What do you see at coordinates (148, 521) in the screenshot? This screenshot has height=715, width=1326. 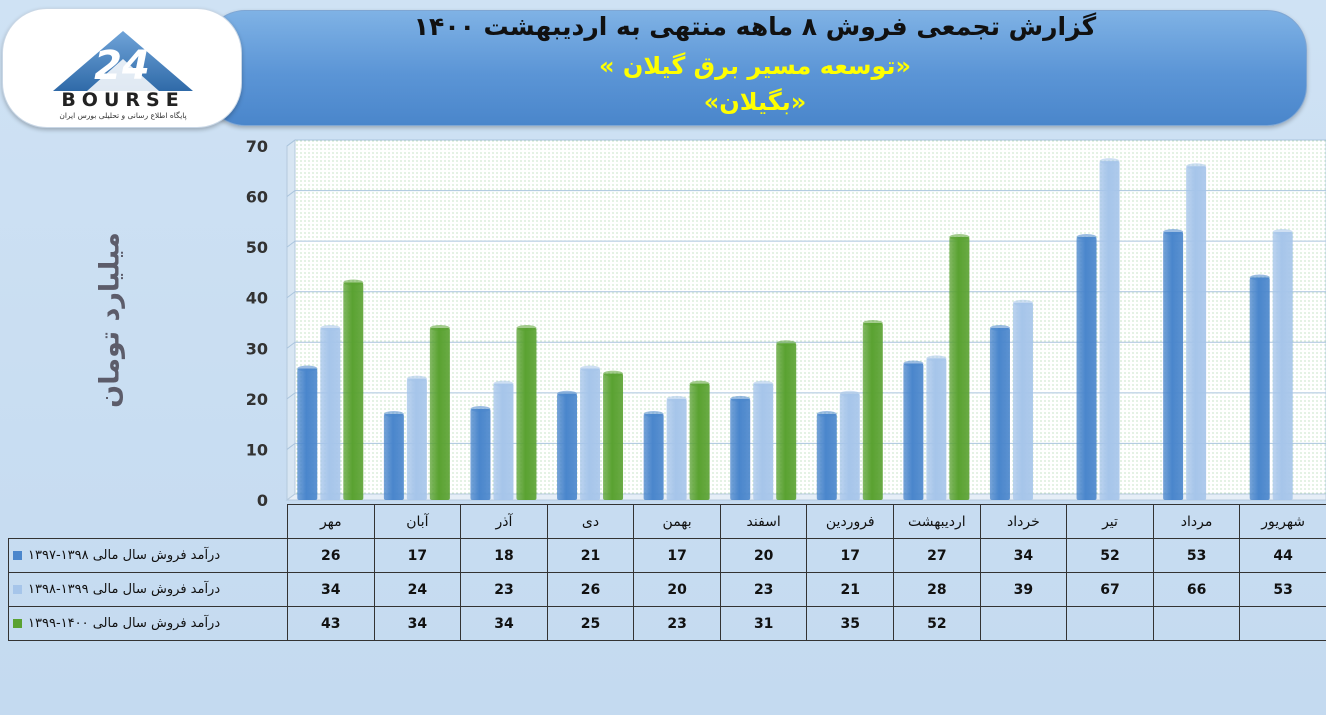 I see `table-corner` at bounding box center [148, 521].